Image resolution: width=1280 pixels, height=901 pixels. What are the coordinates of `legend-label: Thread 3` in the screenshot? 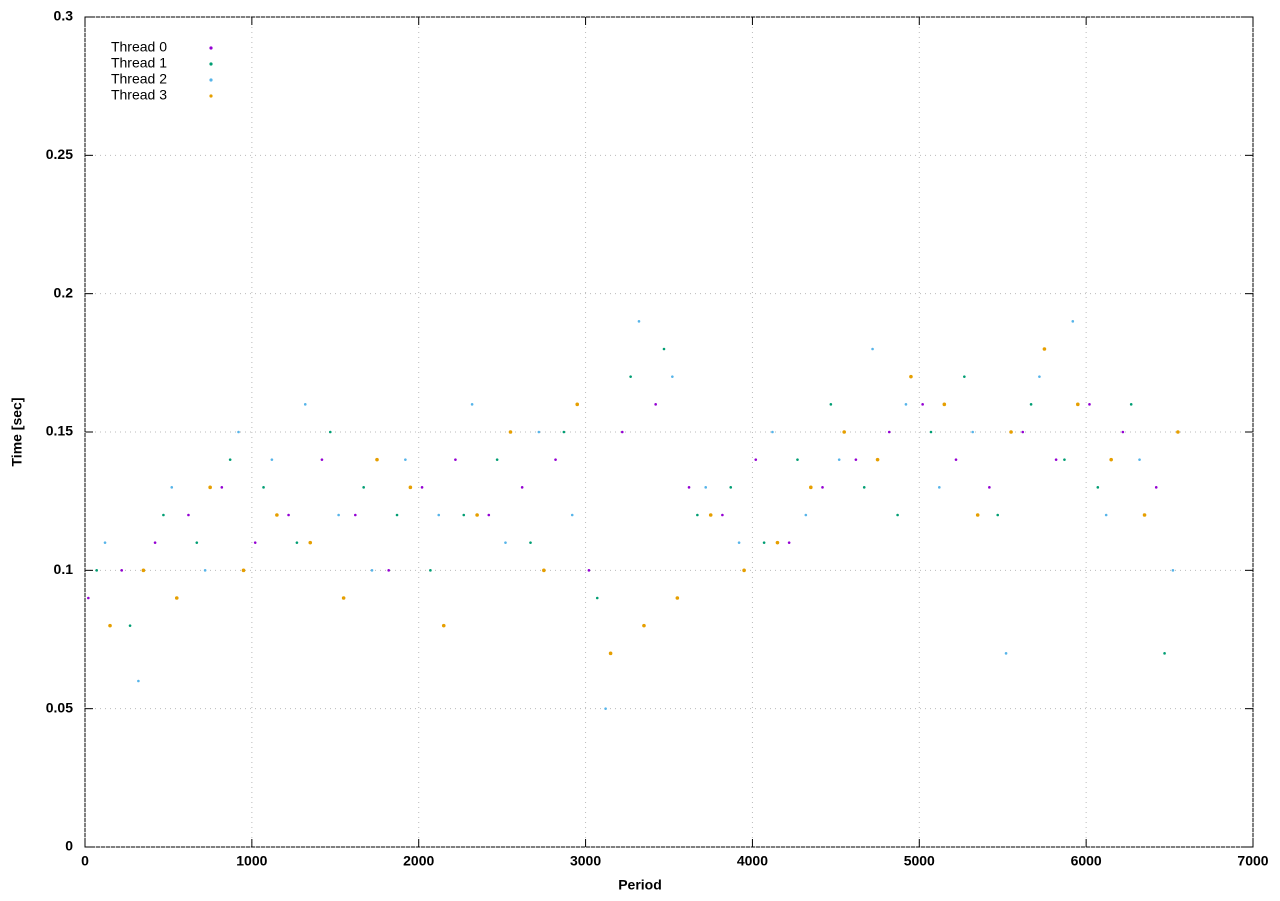 It's located at (139, 95).